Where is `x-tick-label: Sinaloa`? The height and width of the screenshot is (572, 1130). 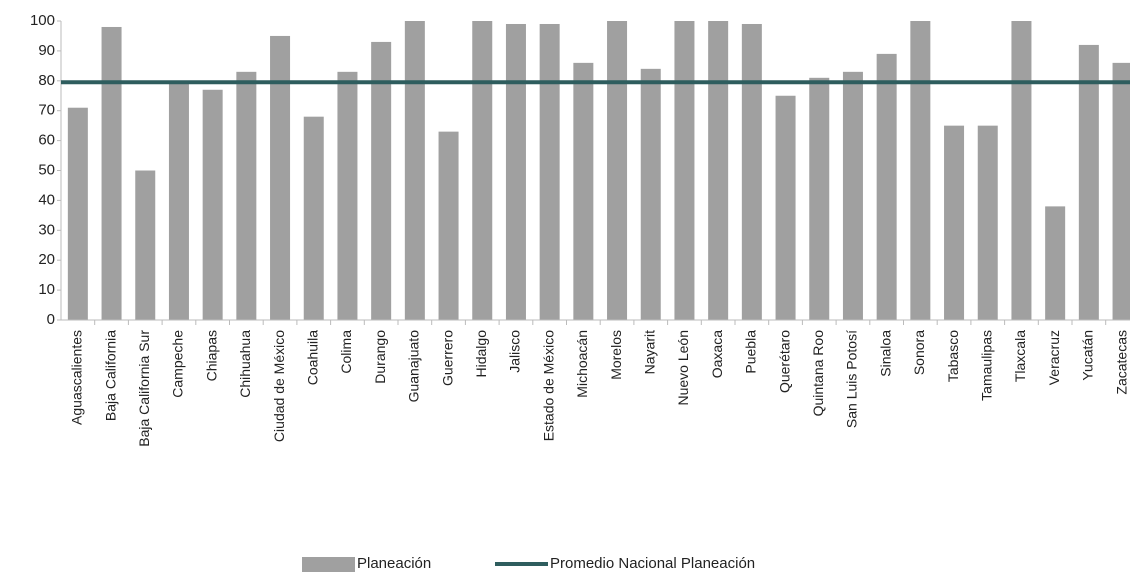
x-tick-label: Sinaloa is located at coordinates (885, 353).